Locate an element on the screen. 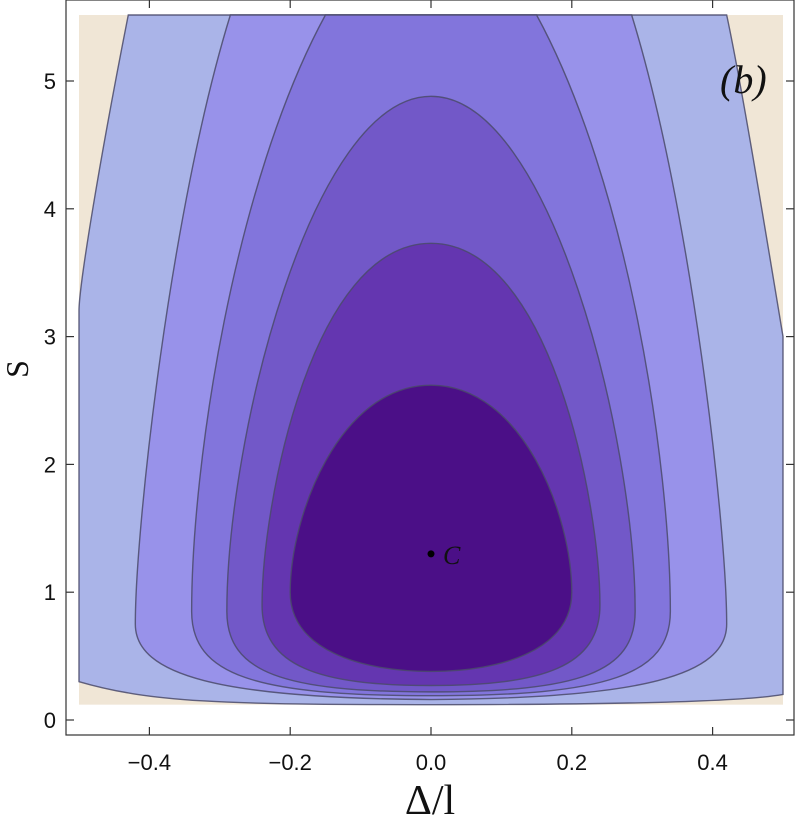 The image size is (800, 829). y-tick-label: 5 is located at coordinates (50, 81).